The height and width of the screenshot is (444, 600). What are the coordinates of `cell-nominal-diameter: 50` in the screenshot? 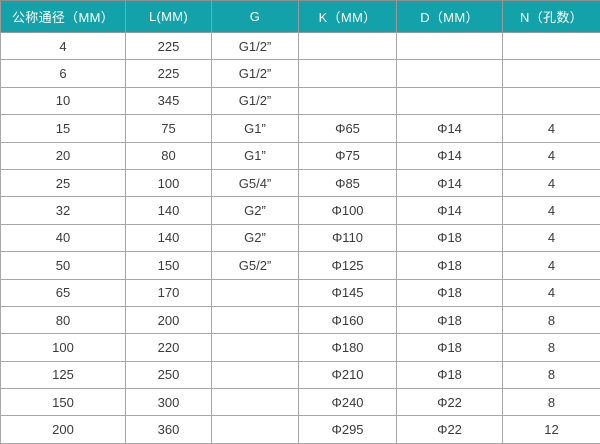 It's located at (63, 265).